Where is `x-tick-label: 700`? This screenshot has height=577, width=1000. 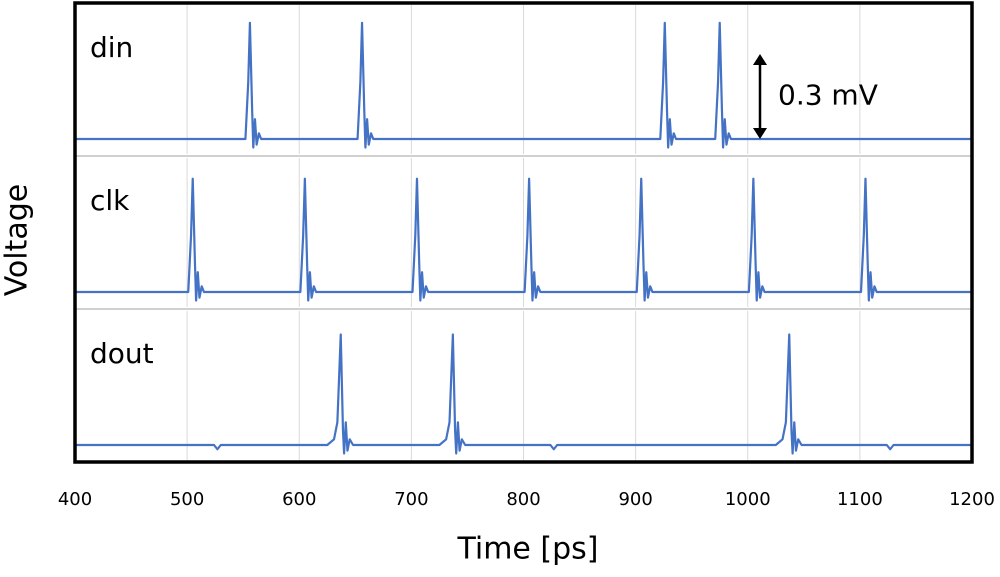
x-tick-label: 700 is located at coordinates (411, 499).